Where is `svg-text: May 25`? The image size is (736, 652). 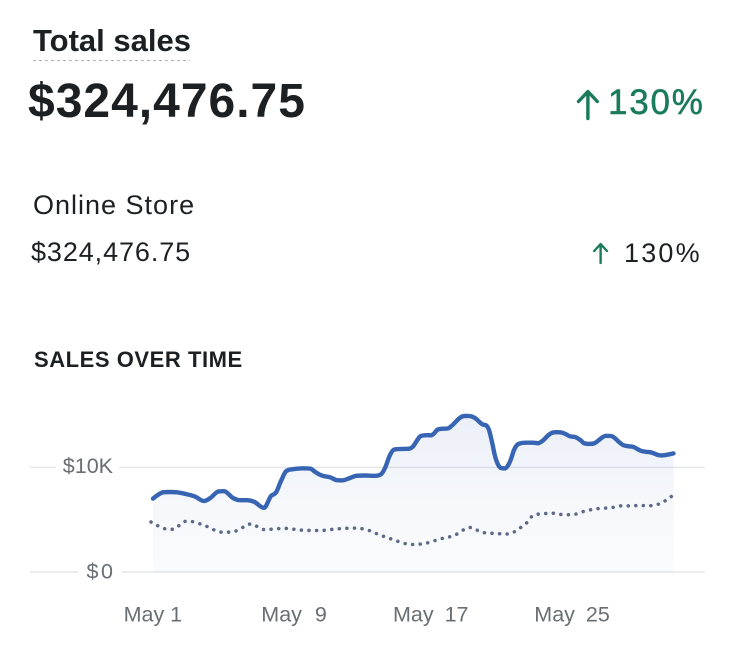 svg-text: May 25 is located at coordinates (572, 614).